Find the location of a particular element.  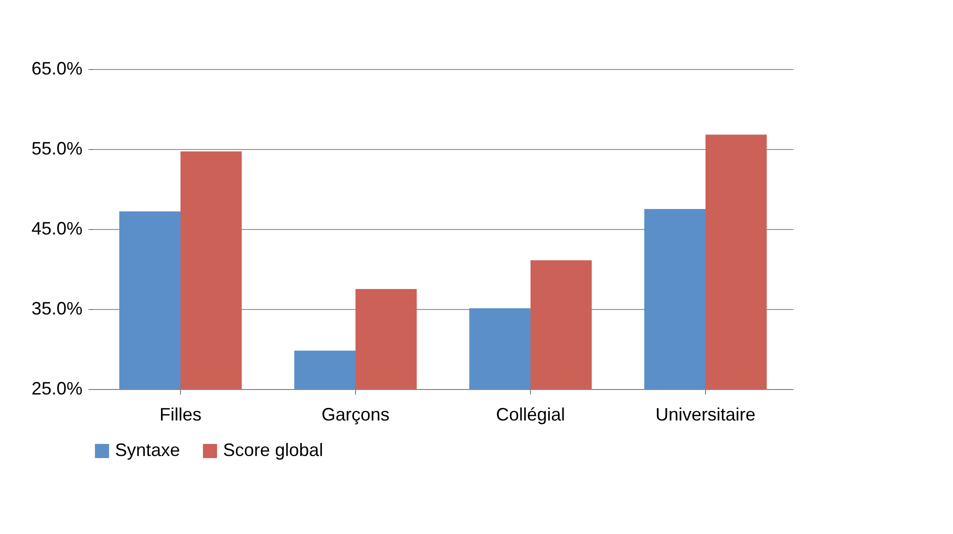

x-tick-label: Universitaire is located at coordinates (705, 414).